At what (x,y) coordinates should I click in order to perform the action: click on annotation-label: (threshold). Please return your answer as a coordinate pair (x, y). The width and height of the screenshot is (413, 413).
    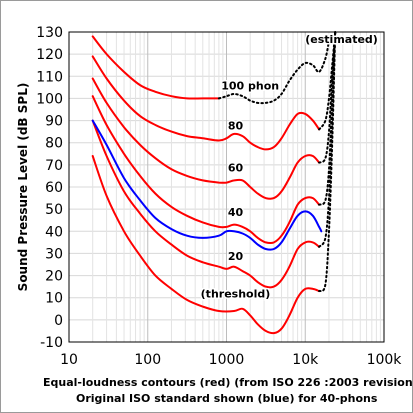
    Looking at the image, I should click on (236, 294).